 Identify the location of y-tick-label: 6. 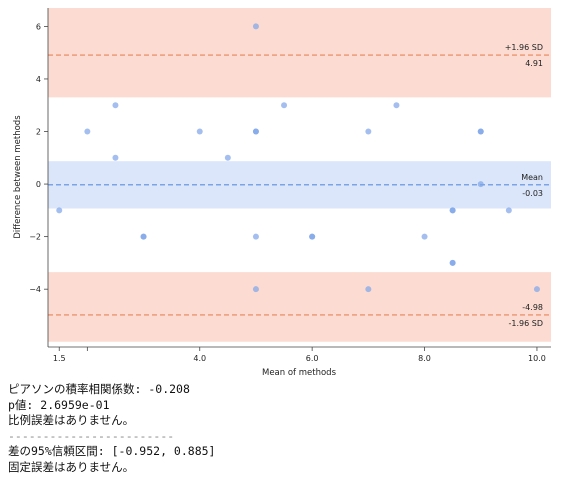
(38, 26).